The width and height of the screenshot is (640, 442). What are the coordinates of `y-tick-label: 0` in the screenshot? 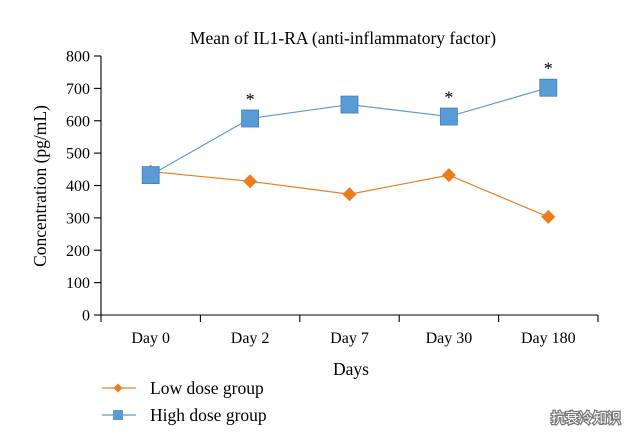 It's located at (86, 316).